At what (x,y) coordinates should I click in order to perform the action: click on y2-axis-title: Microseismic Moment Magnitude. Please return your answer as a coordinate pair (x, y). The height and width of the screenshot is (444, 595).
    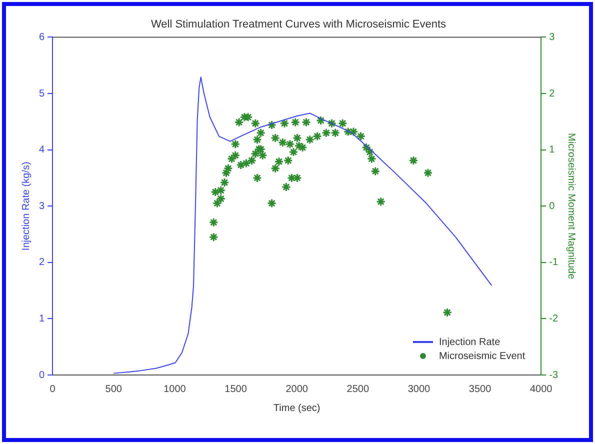
    Looking at the image, I should click on (570, 206).